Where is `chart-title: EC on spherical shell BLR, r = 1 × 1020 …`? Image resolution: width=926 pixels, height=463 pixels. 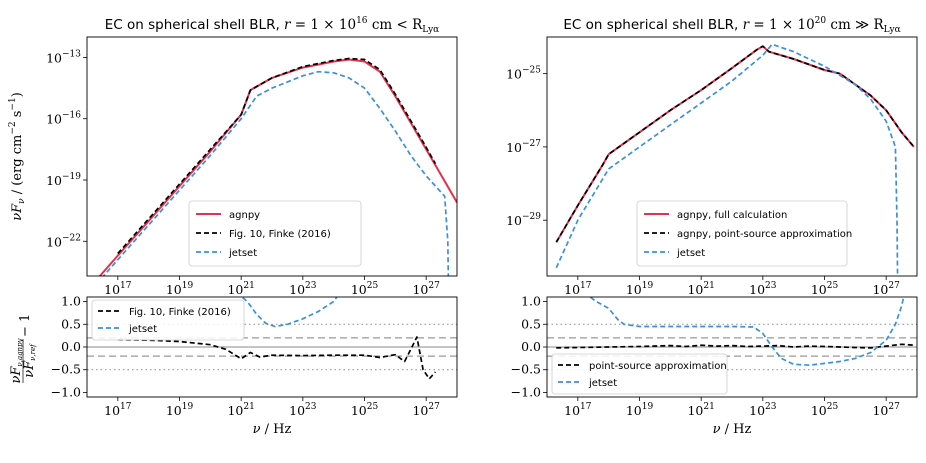
chart-title: EC on spherical shell BLR, r = 1 × 1020 … is located at coordinates (731, 25).